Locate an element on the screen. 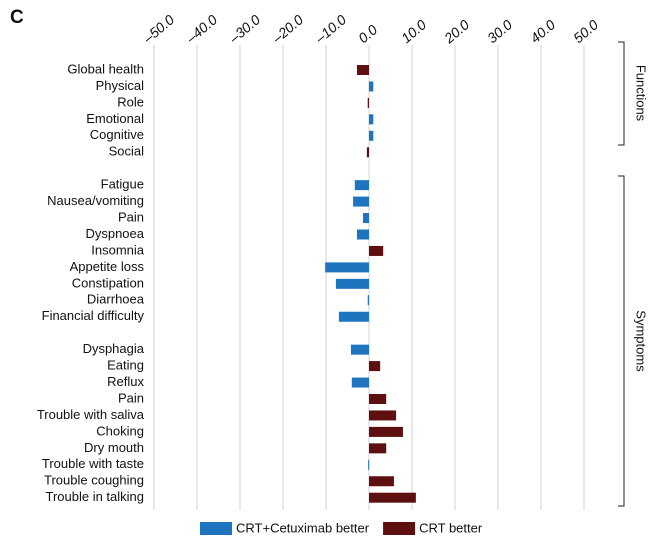 The width and height of the screenshot is (656, 538). y-tick-label: Insomnia is located at coordinates (118, 249).